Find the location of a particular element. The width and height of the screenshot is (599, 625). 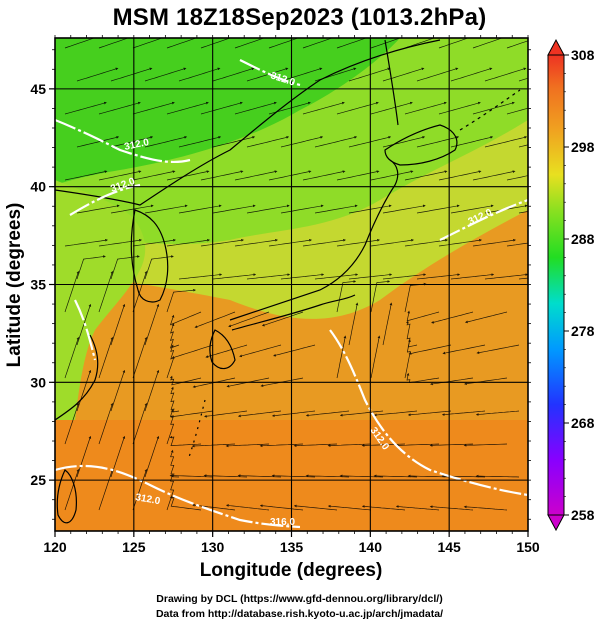

continent-field is located at coordinates (100, 300).